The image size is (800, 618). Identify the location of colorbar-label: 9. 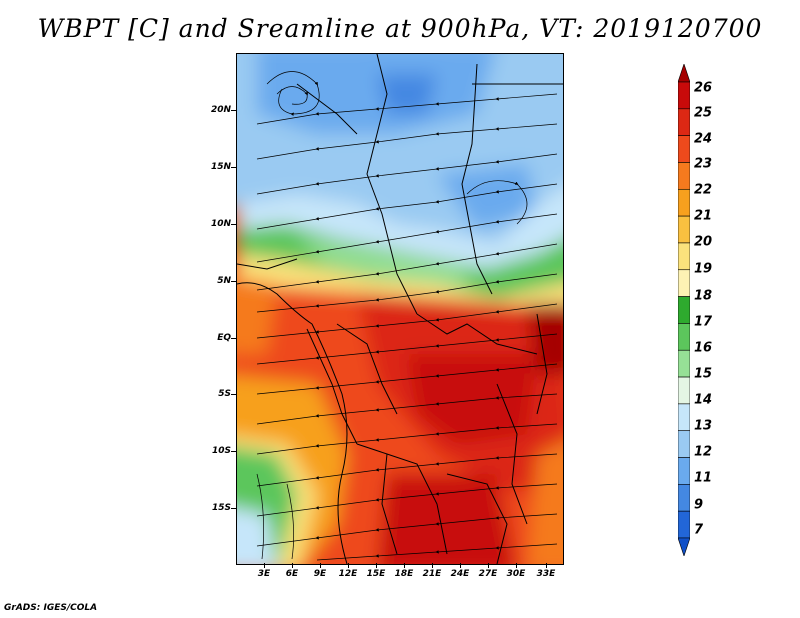
(699, 505).